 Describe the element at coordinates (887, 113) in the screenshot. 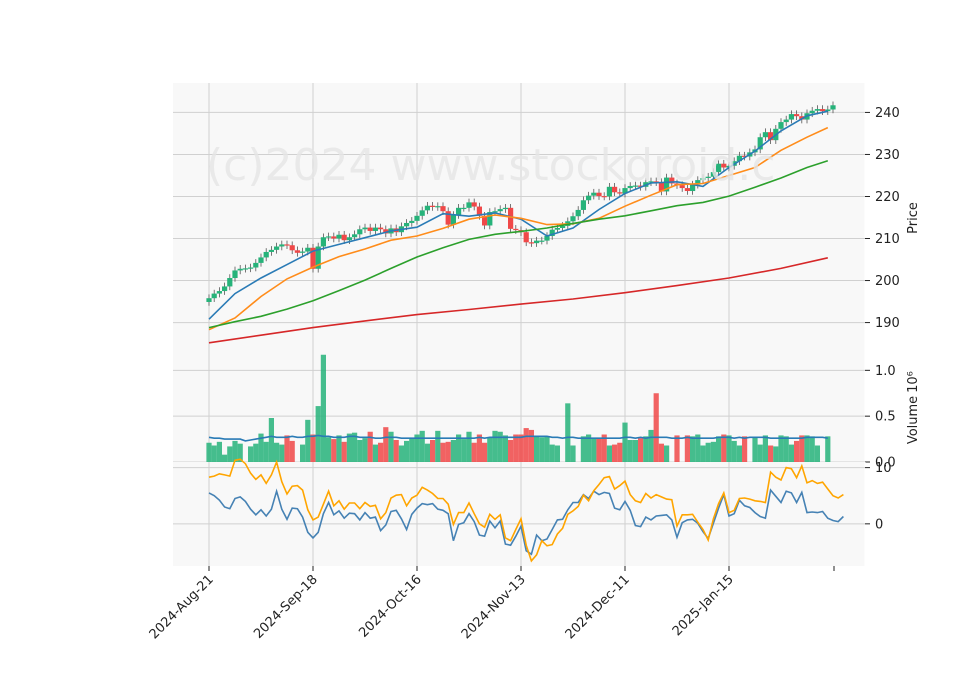

I see `price-tick-label: 240` at that location.